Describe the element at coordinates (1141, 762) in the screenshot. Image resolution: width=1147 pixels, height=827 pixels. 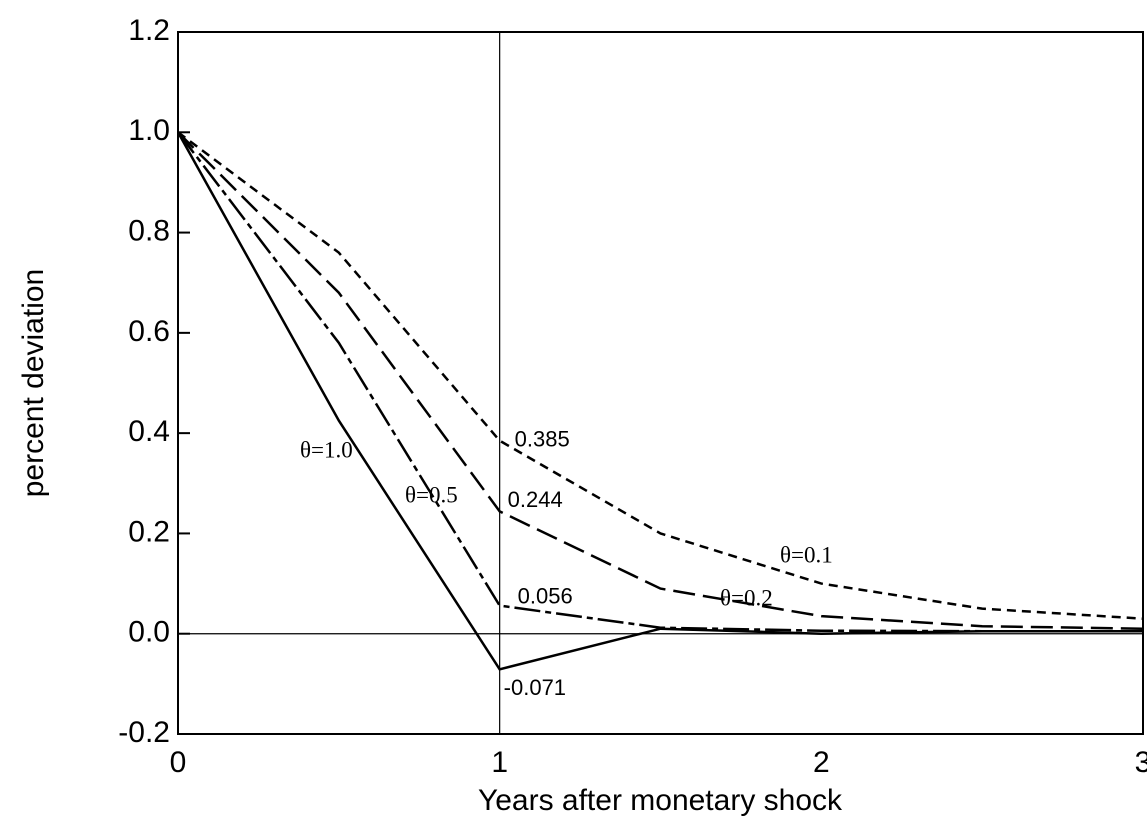
I see `x-tick-label: 3` at that location.